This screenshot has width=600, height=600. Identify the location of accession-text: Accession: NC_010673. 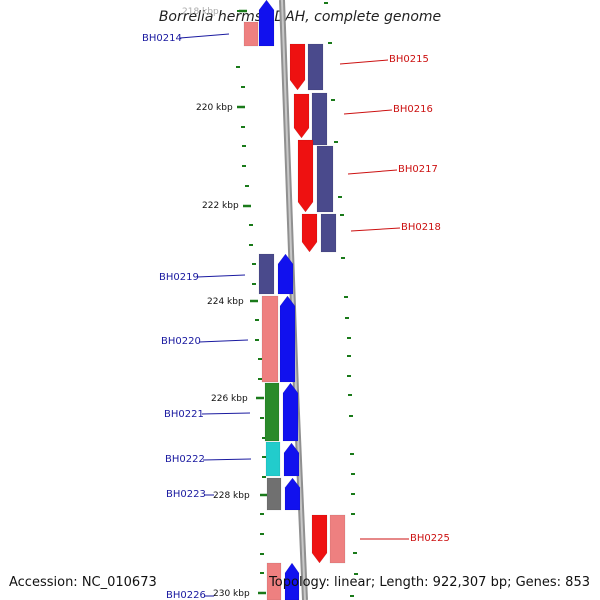
(83, 582).